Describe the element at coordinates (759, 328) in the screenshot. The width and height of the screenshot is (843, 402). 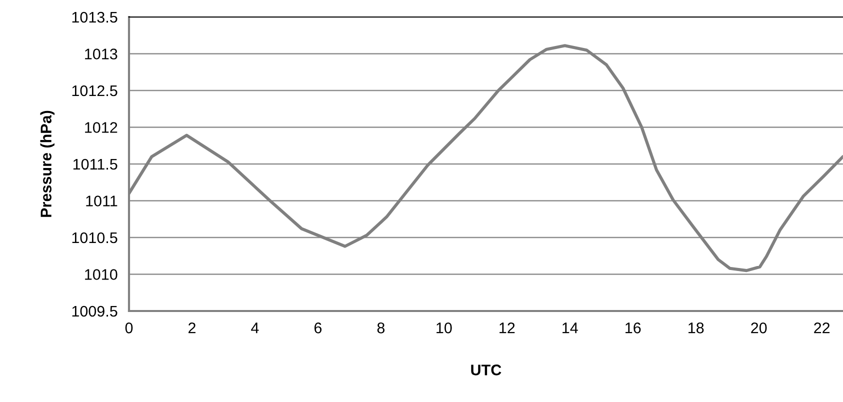
I see `x-tick-label: 20` at that location.